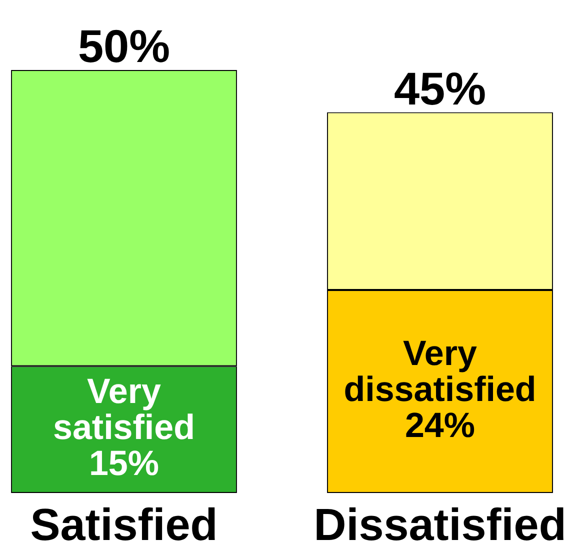 The image size is (574, 554). Describe the element at coordinates (440, 390) in the screenshot. I see `data-label: Very dissatisfied 24%` at that location.